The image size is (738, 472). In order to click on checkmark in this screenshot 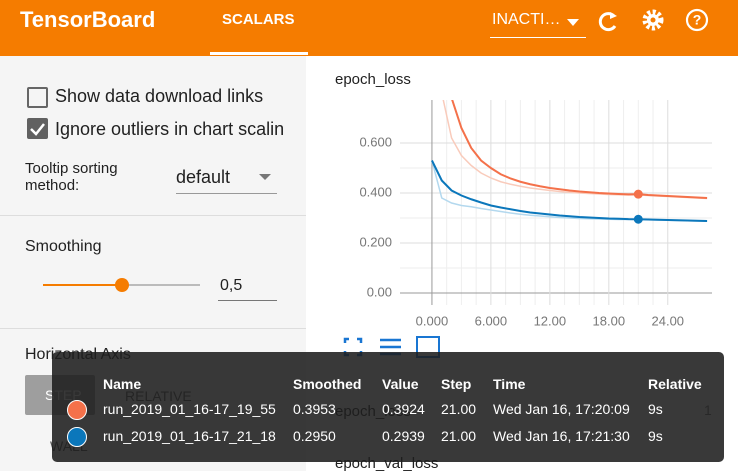, I will do `click(37, 129)`.